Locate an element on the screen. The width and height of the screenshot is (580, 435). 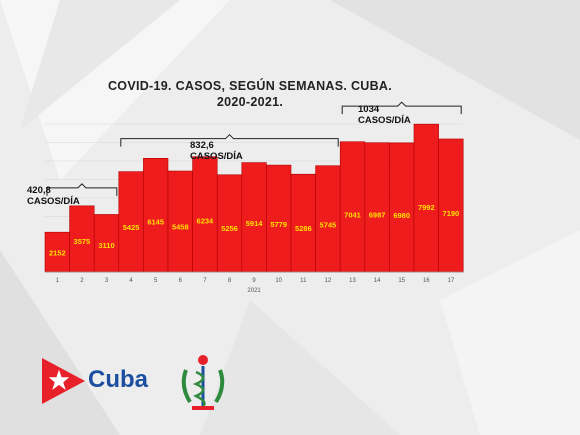
chart-tick-label: 13 is located at coordinates (352, 281).